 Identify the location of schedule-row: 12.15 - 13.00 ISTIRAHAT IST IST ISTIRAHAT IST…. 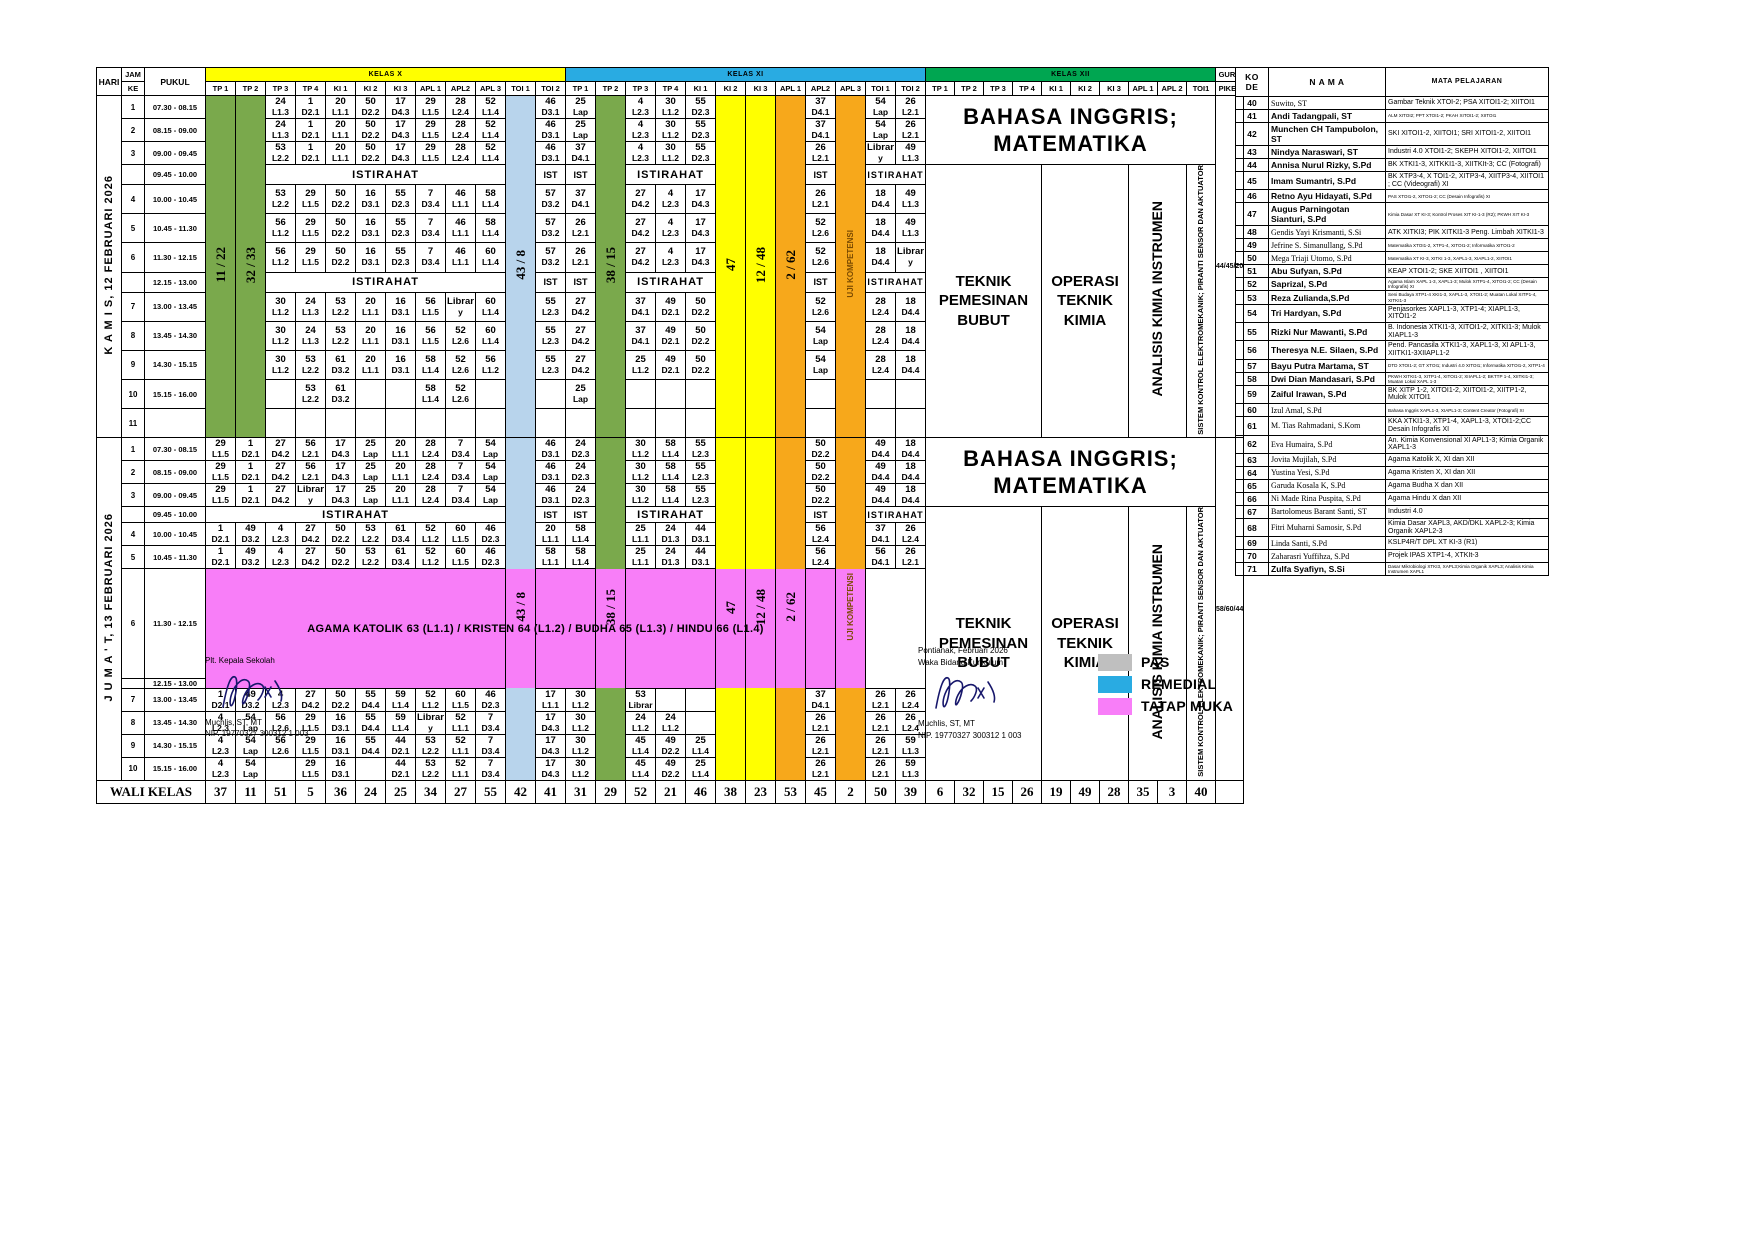
(670, 282).